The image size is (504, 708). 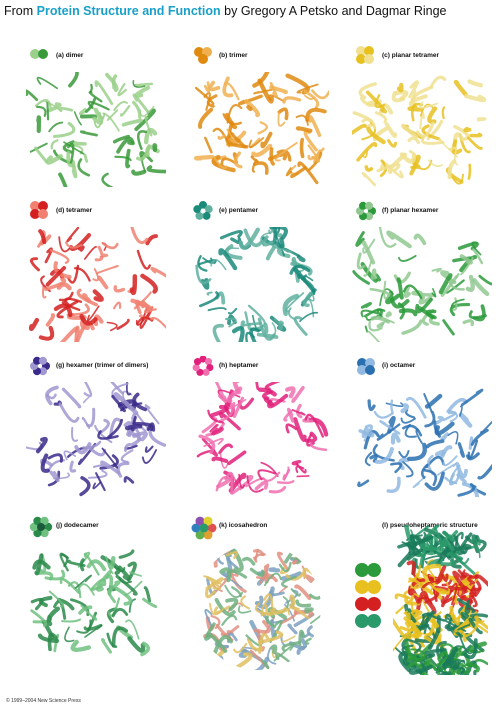 I want to click on panel-label-j: (j) dodecamer, so click(x=77, y=525).